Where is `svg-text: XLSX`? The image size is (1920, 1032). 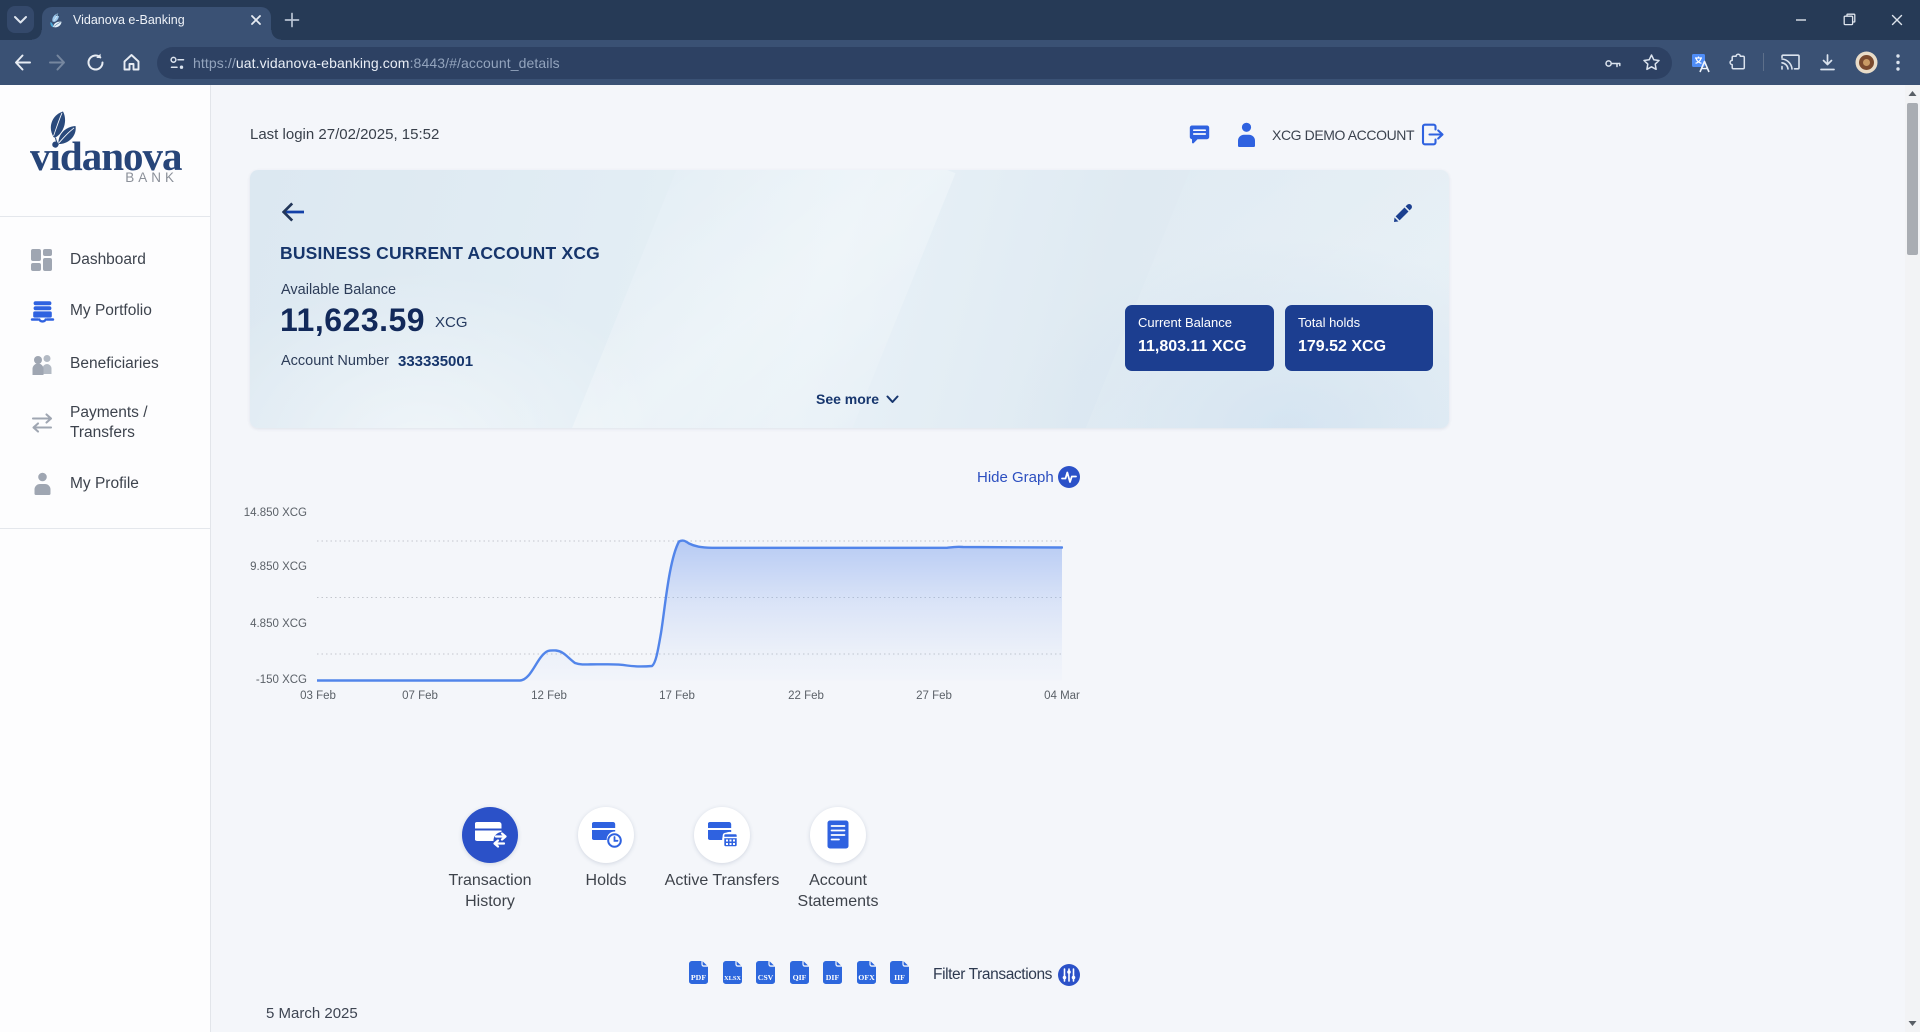 svg-text: XLSX is located at coordinates (732, 978).